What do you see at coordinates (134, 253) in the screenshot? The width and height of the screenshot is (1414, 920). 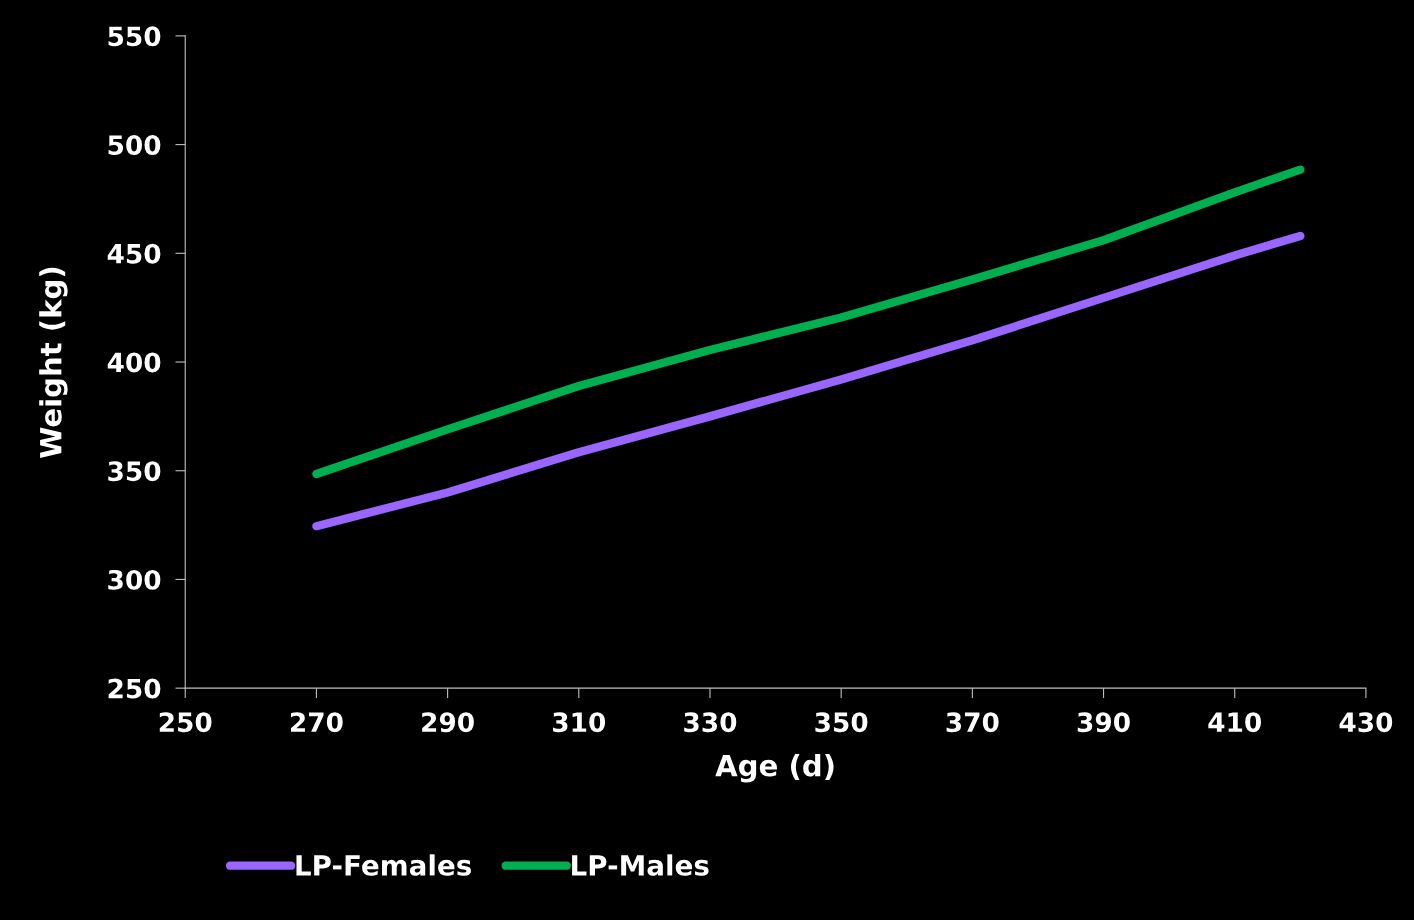 I see `y-tick-label: 450` at bounding box center [134, 253].